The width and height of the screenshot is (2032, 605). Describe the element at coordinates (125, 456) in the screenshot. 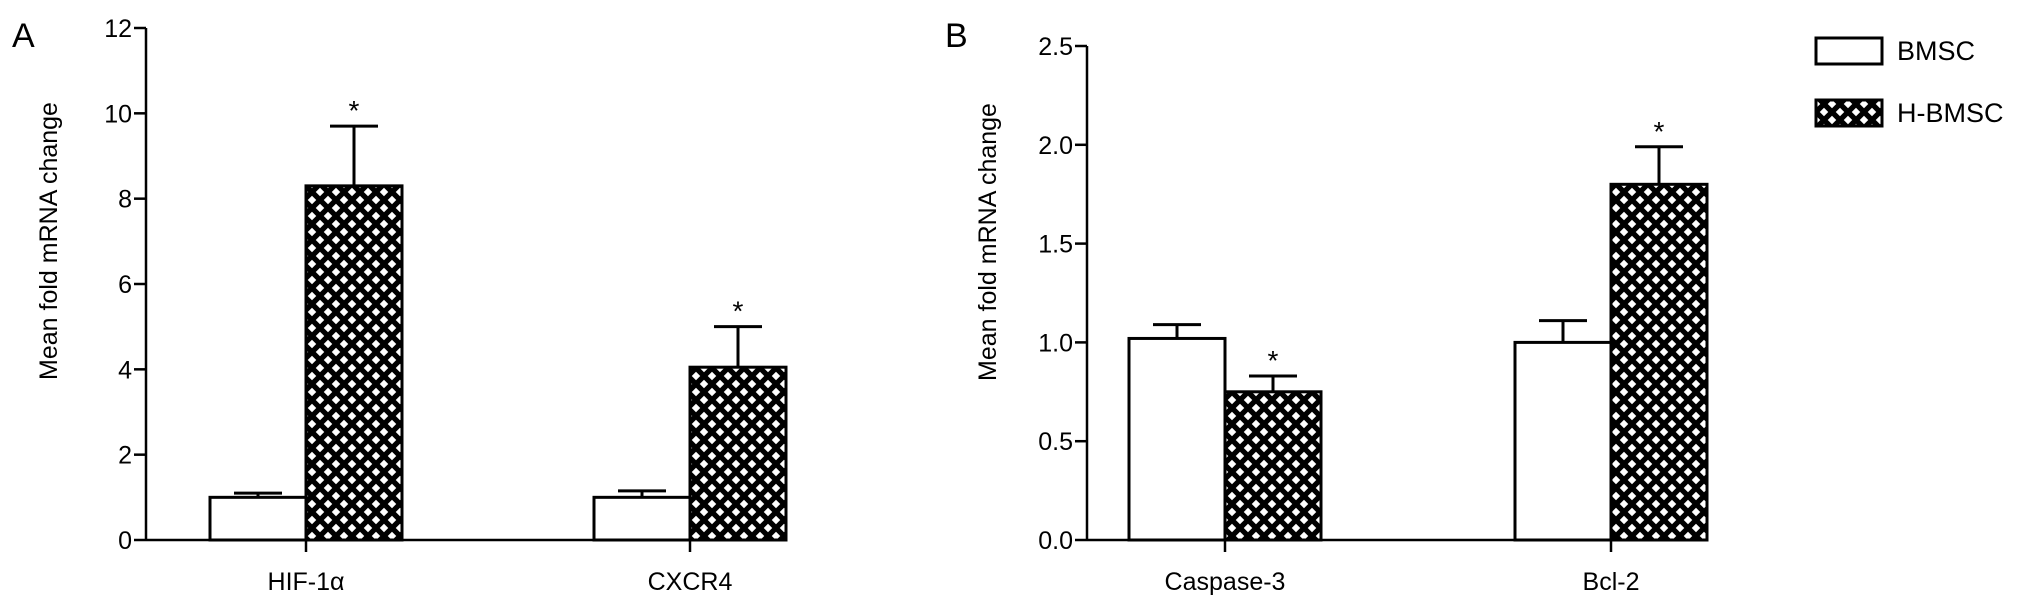

I see `y-tick-label: 2` at that location.